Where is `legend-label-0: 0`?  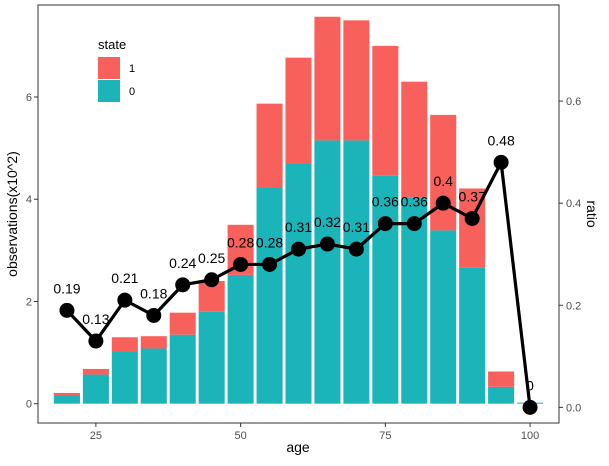
legend-label-0: 0 is located at coordinates (132, 92).